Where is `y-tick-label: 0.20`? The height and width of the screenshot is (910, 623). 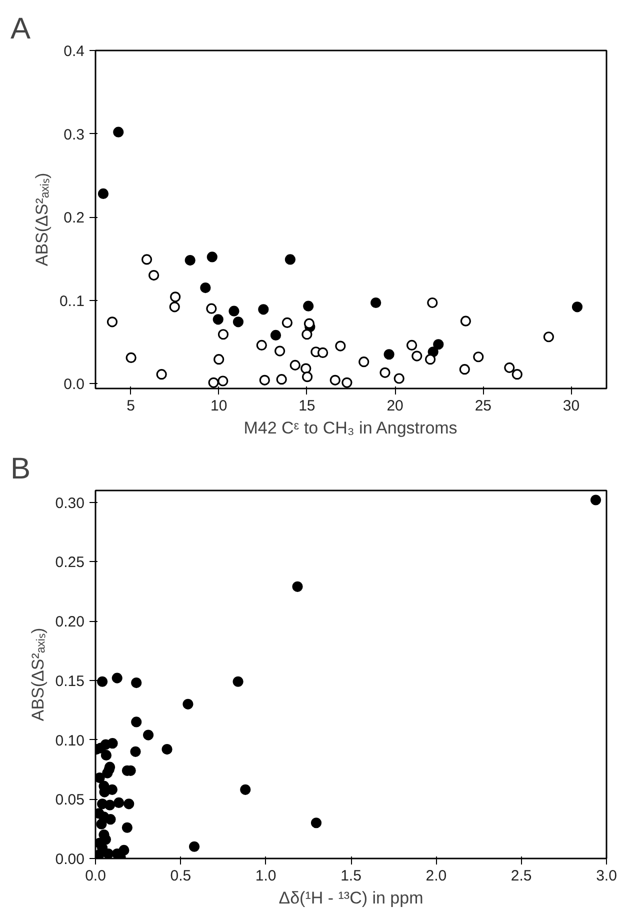
y-tick-label: 0.20 is located at coordinates (70, 622).